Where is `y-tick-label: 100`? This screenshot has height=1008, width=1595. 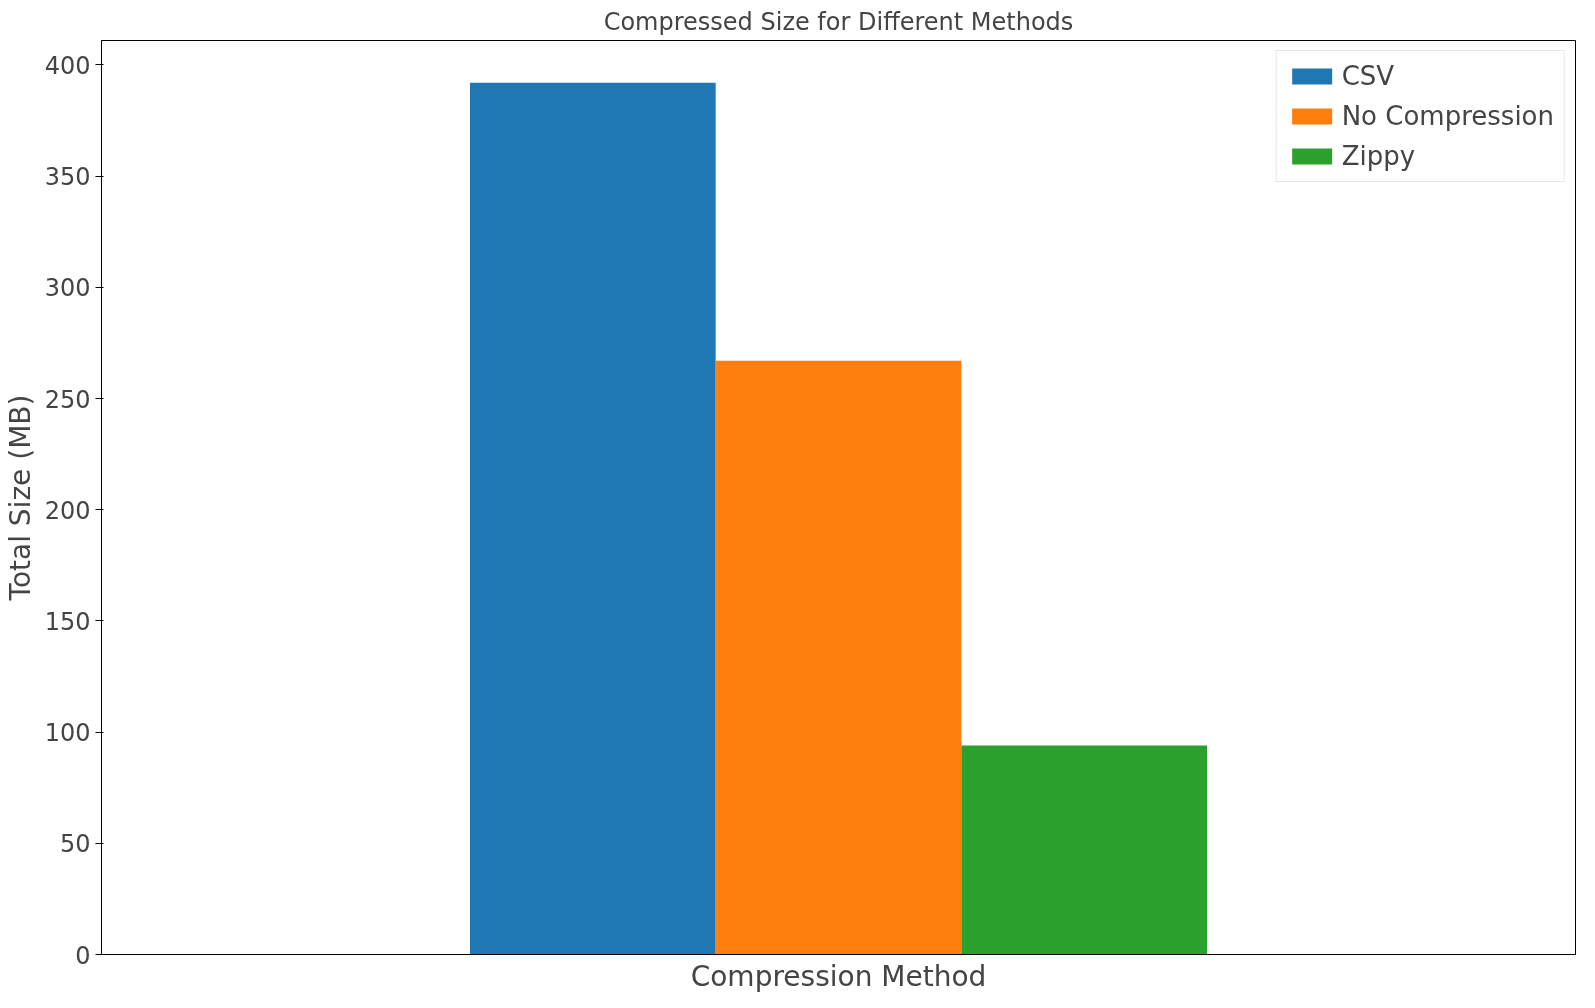
y-tick-label: 100 is located at coordinates (67, 733).